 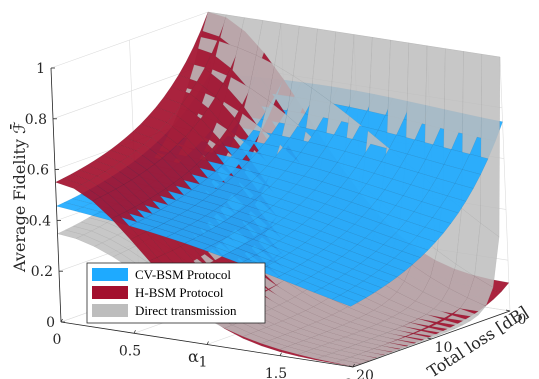 I want to click on legend-swatch-cv-bsm, so click(x=110, y=274).